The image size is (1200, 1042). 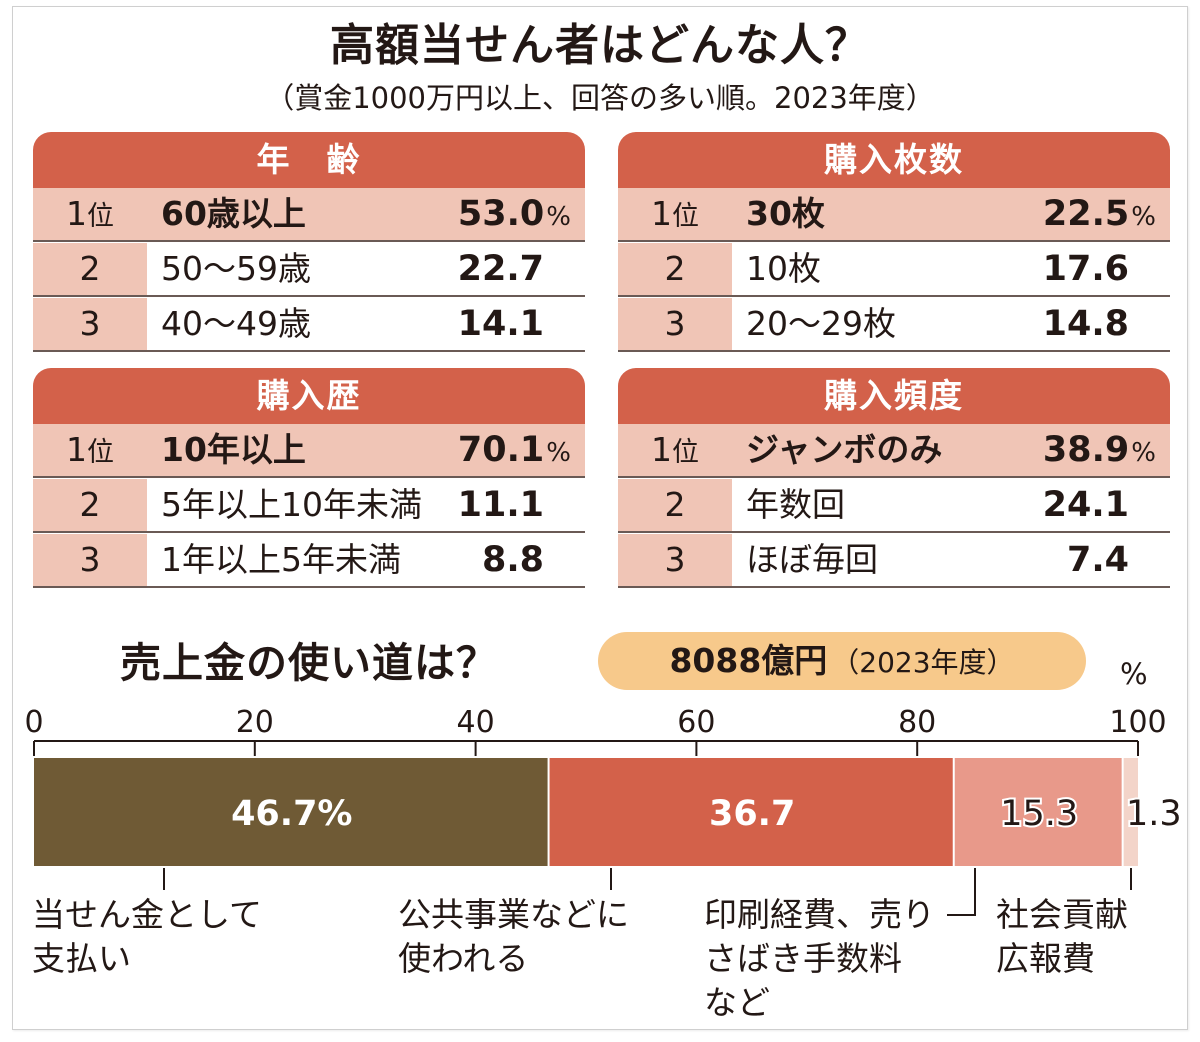 What do you see at coordinates (33, 722) in the screenshot?
I see `x-tick-label: 0` at bounding box center [33, 722].